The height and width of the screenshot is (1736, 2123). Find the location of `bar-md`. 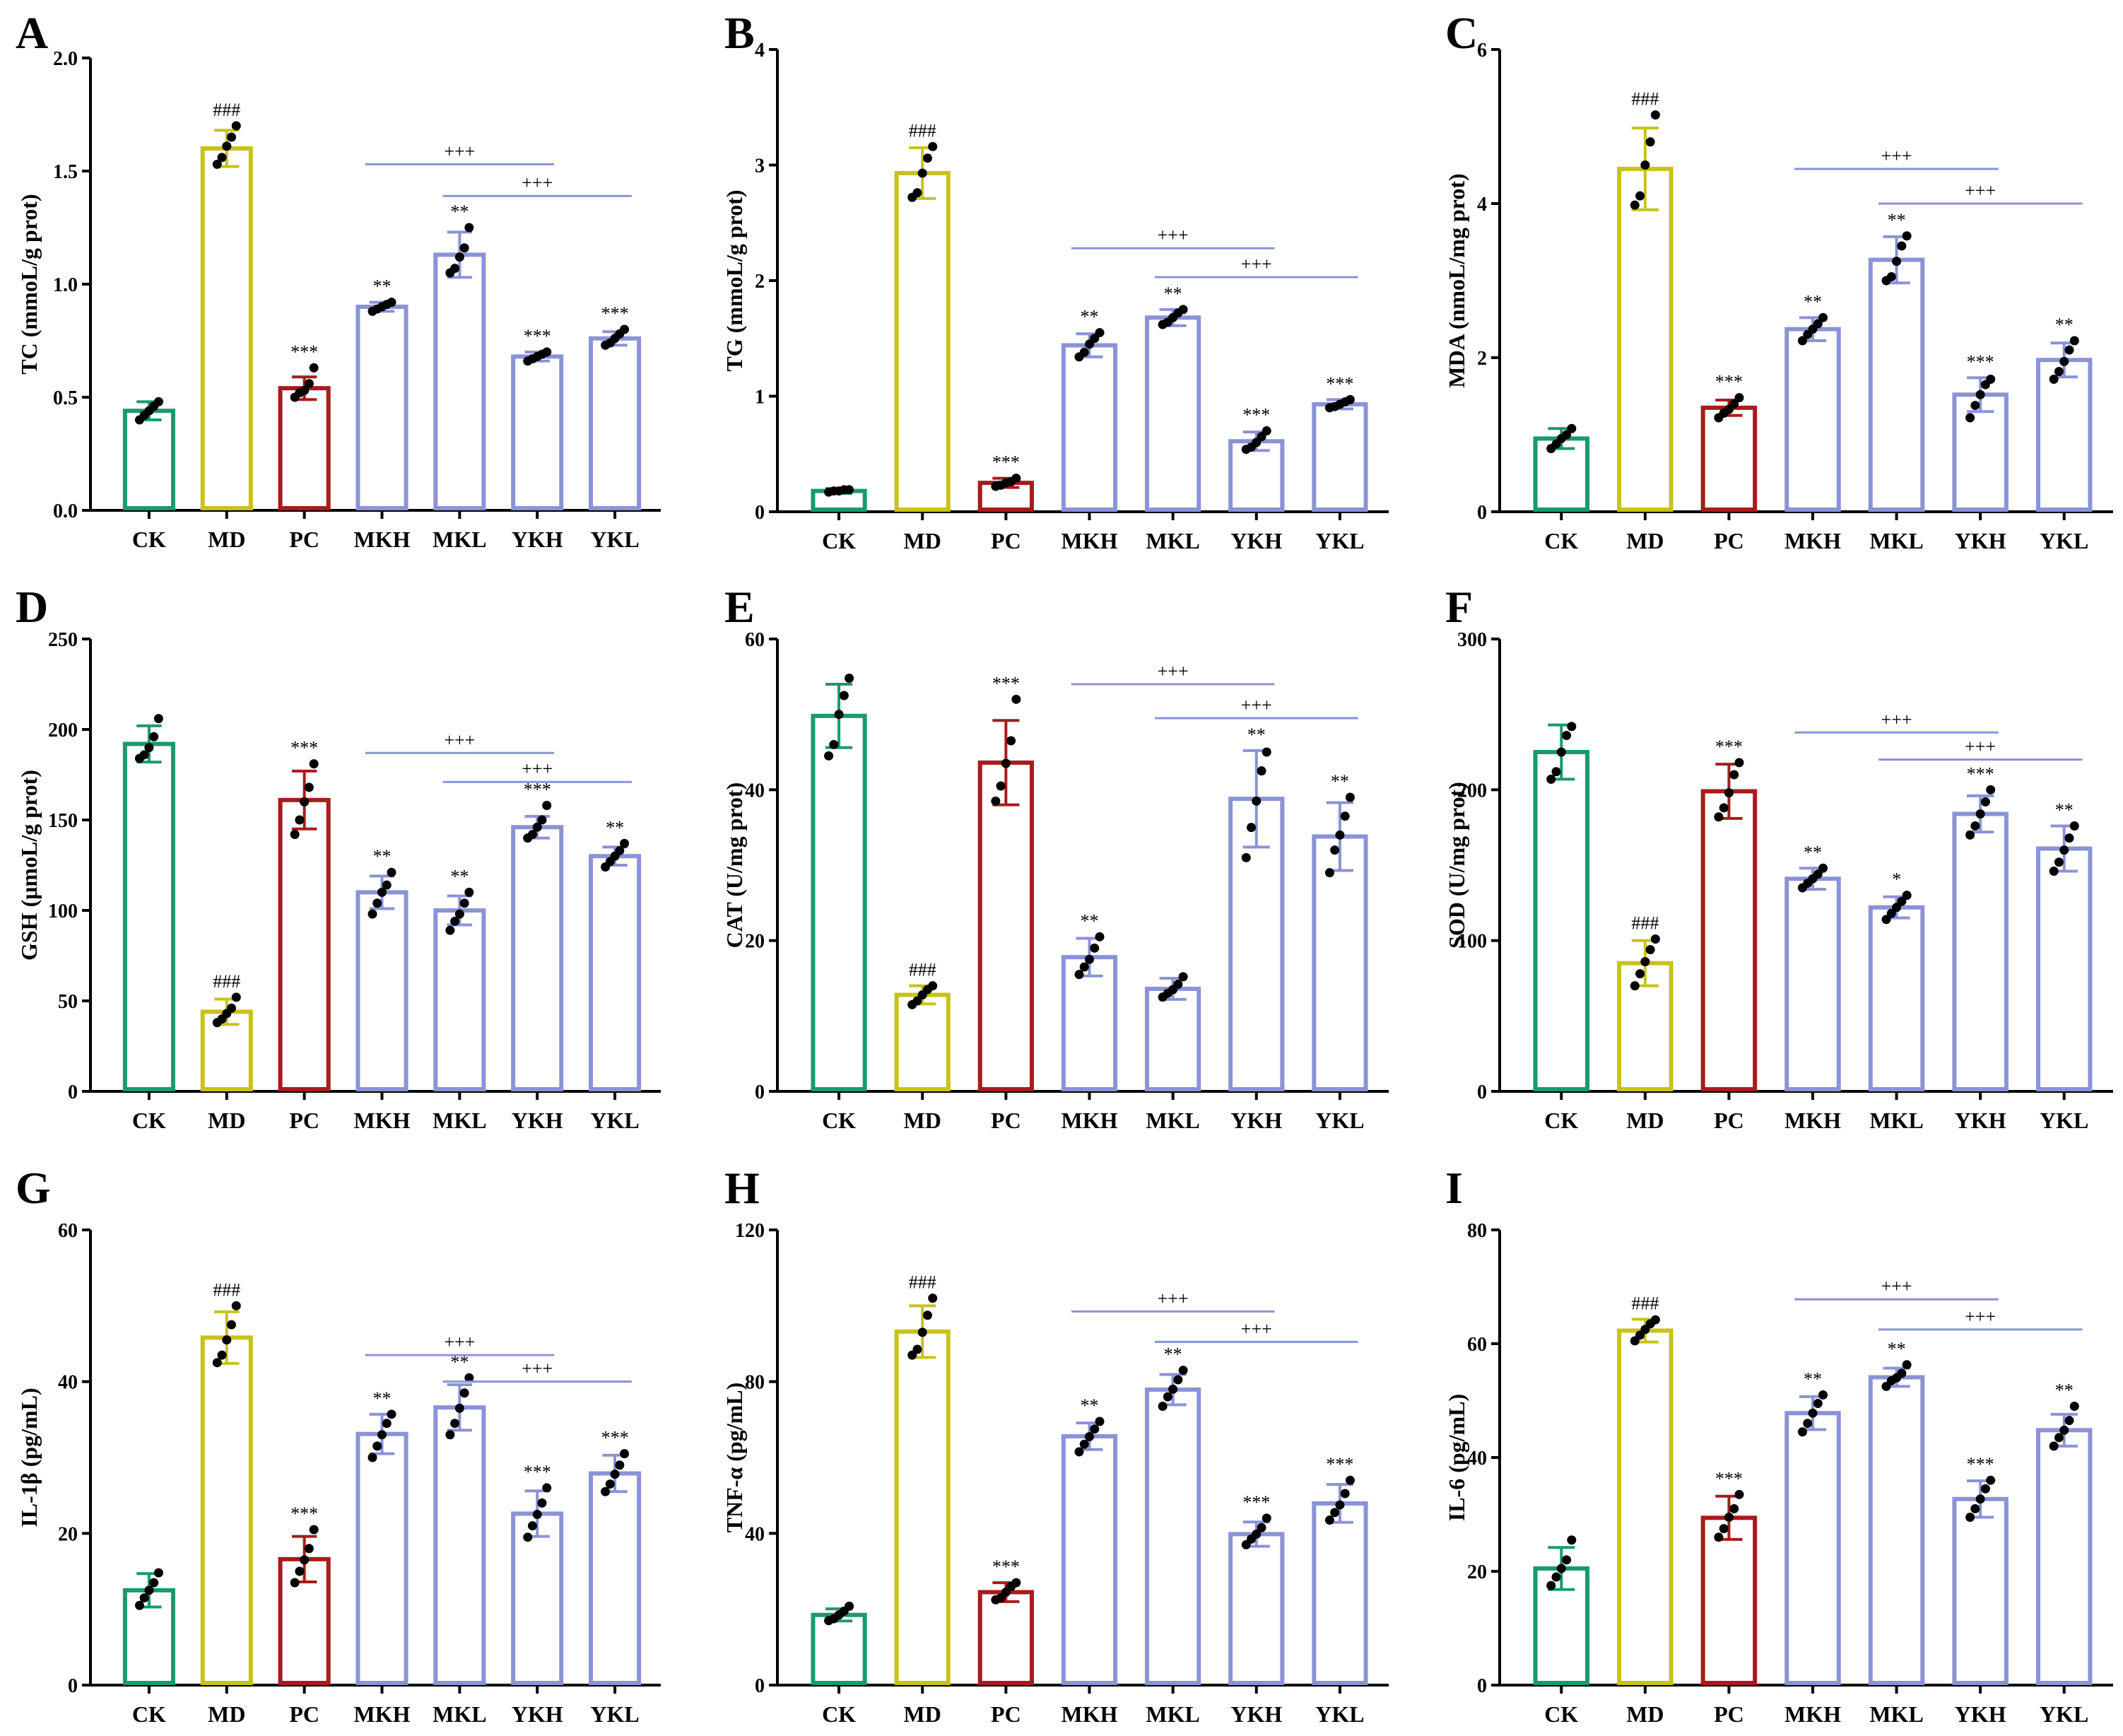

bar-md is located at coordinates (1646, 339).